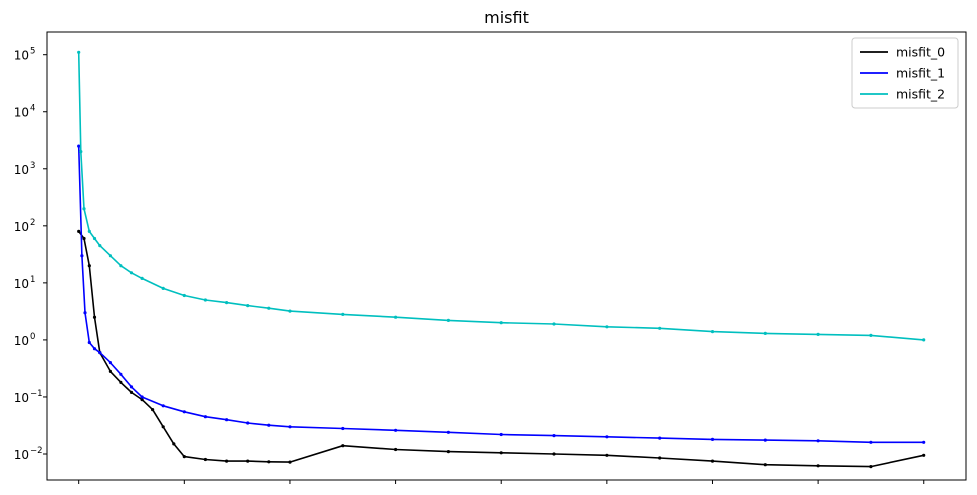 The image size is (977, 495). Describe the element at coordinates (920, 94) in the screenshot. I see `legend-label-misfit_2: misfit_2` at that location.